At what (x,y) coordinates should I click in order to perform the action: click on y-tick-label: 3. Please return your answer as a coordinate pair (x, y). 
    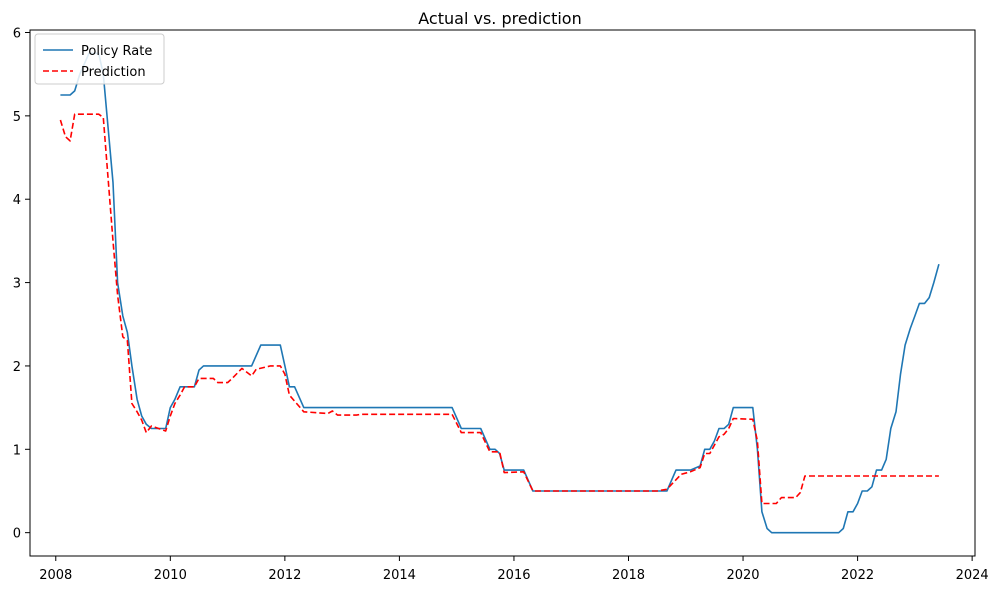
    Looking at the image, I should click on (17, 284).